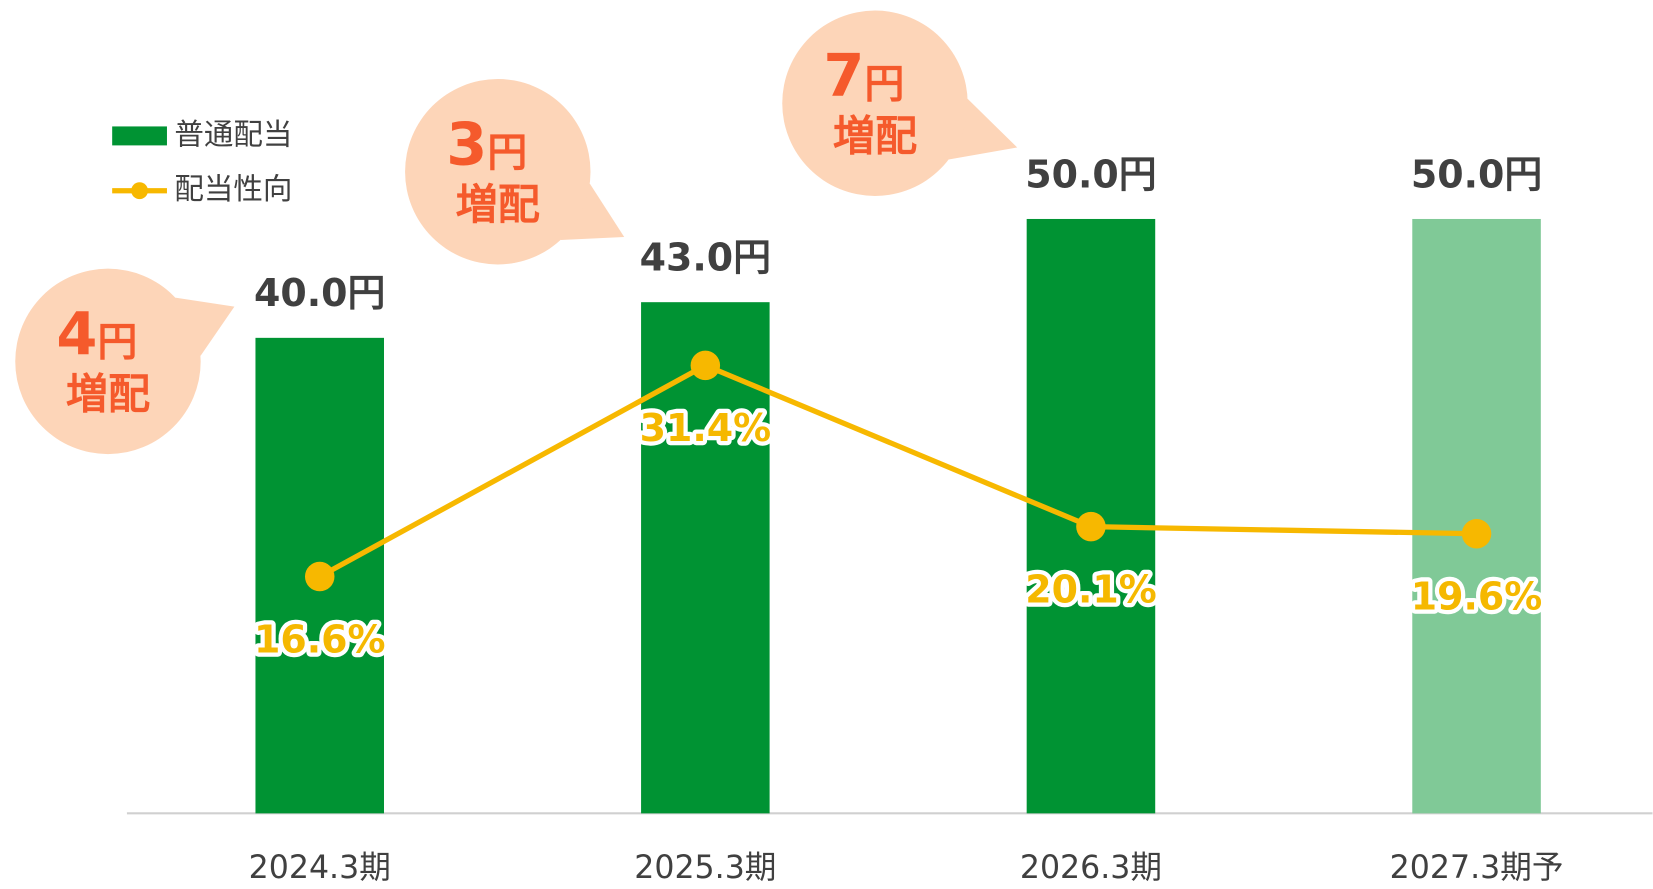  What do you see at coordinates (320, 639) in the screenshot?
I see `line-value-label: 16.6%` at bounding box center [320, 639].